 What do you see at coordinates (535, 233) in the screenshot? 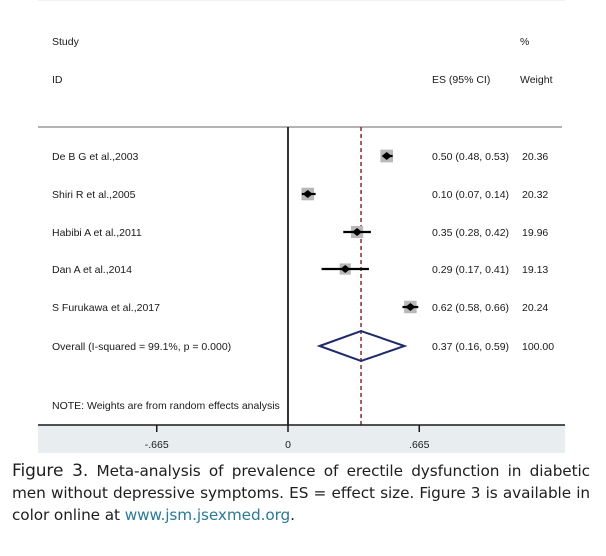
I see `study-weight: 19.96` at bounding box center [535, 233].